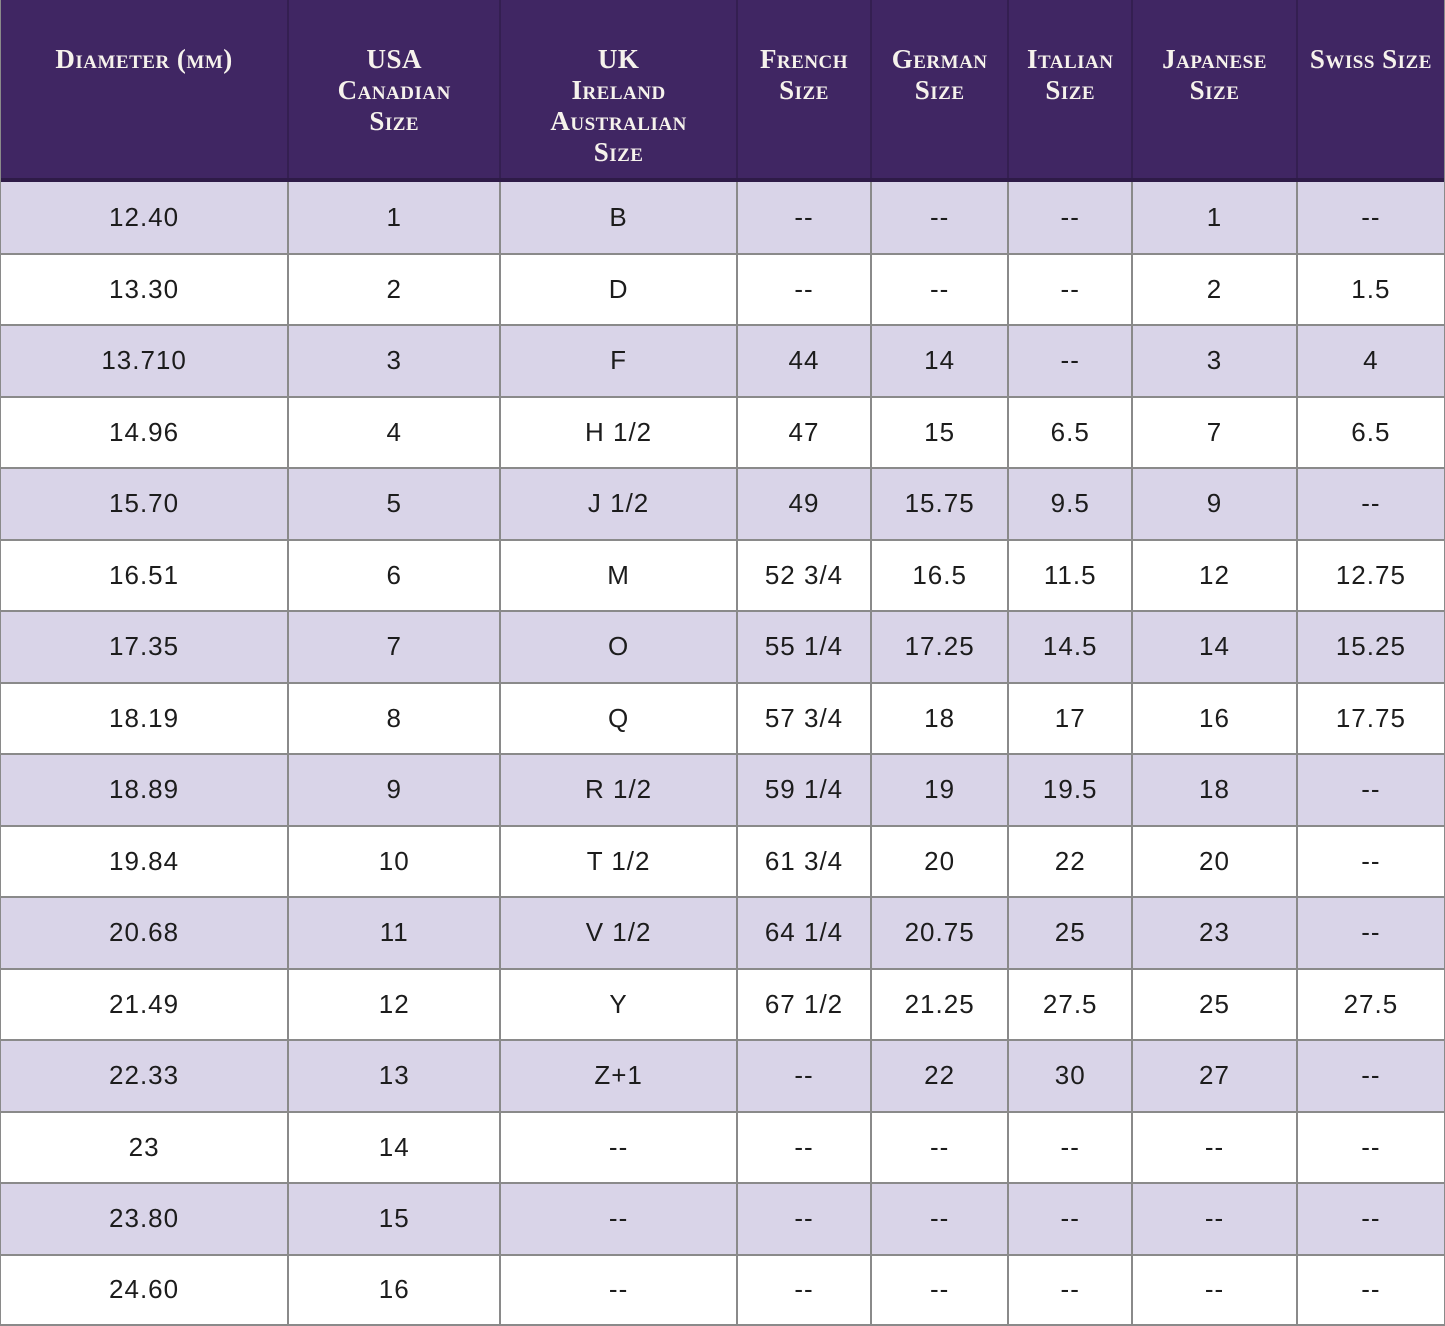 The height and width of the screenshot is (1326, 1445). What do you see at coordinates (940, 1004) in the screenshot?
I see `table-cell-german: 21.25` at bounding box center [940, 1004].